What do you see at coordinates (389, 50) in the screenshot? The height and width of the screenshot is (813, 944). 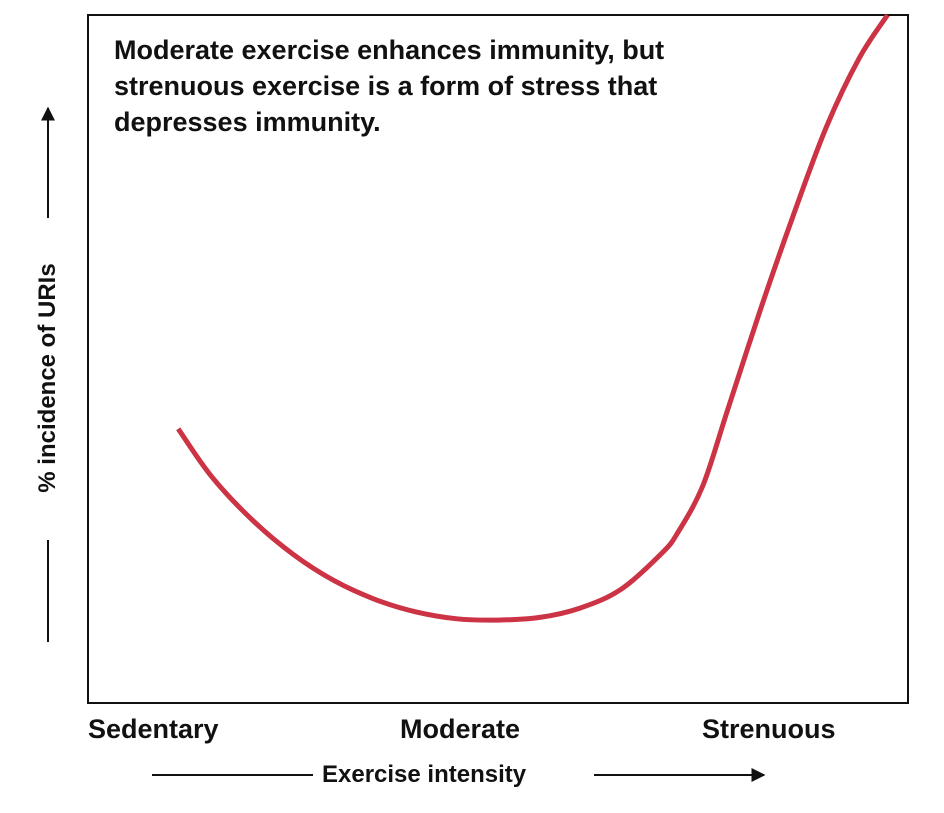 I see `annotation-line-1: Moderate exercise enhances immunity, but` at bounding box center [389, 50].